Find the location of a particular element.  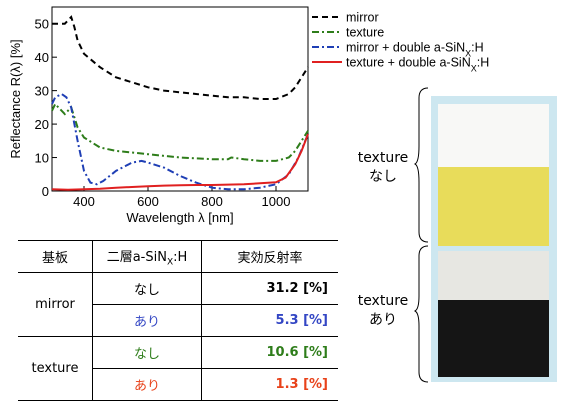

table-row: texture なし 10.6 [%] is located at coordinates (178, 368).